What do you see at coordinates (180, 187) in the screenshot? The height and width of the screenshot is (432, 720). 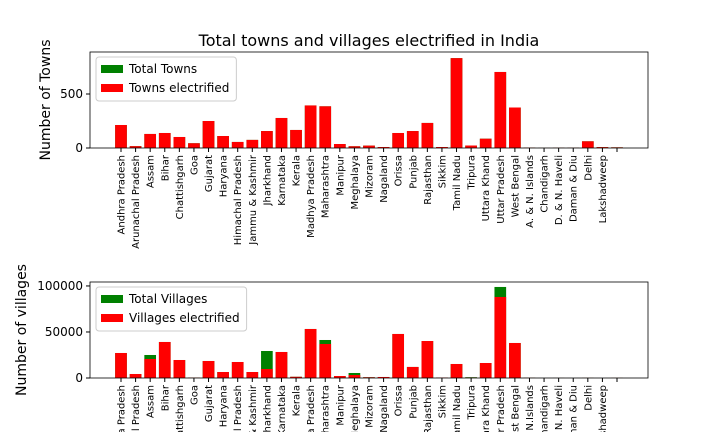 I see `x-tick-label: Chattishgarh` at bounding box center [180, 187].